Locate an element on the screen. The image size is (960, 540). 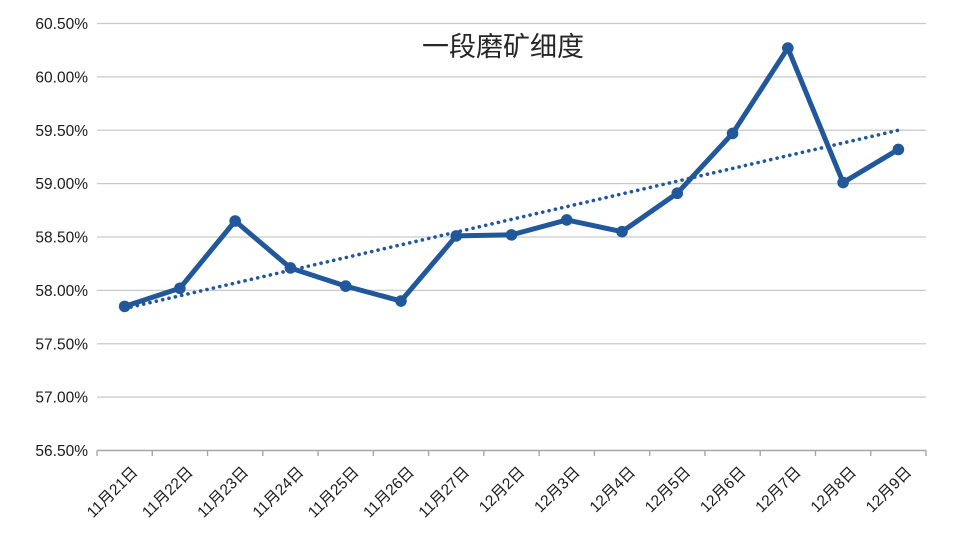
y-axis-label: 60.00% is located at coordinates (61, 77).